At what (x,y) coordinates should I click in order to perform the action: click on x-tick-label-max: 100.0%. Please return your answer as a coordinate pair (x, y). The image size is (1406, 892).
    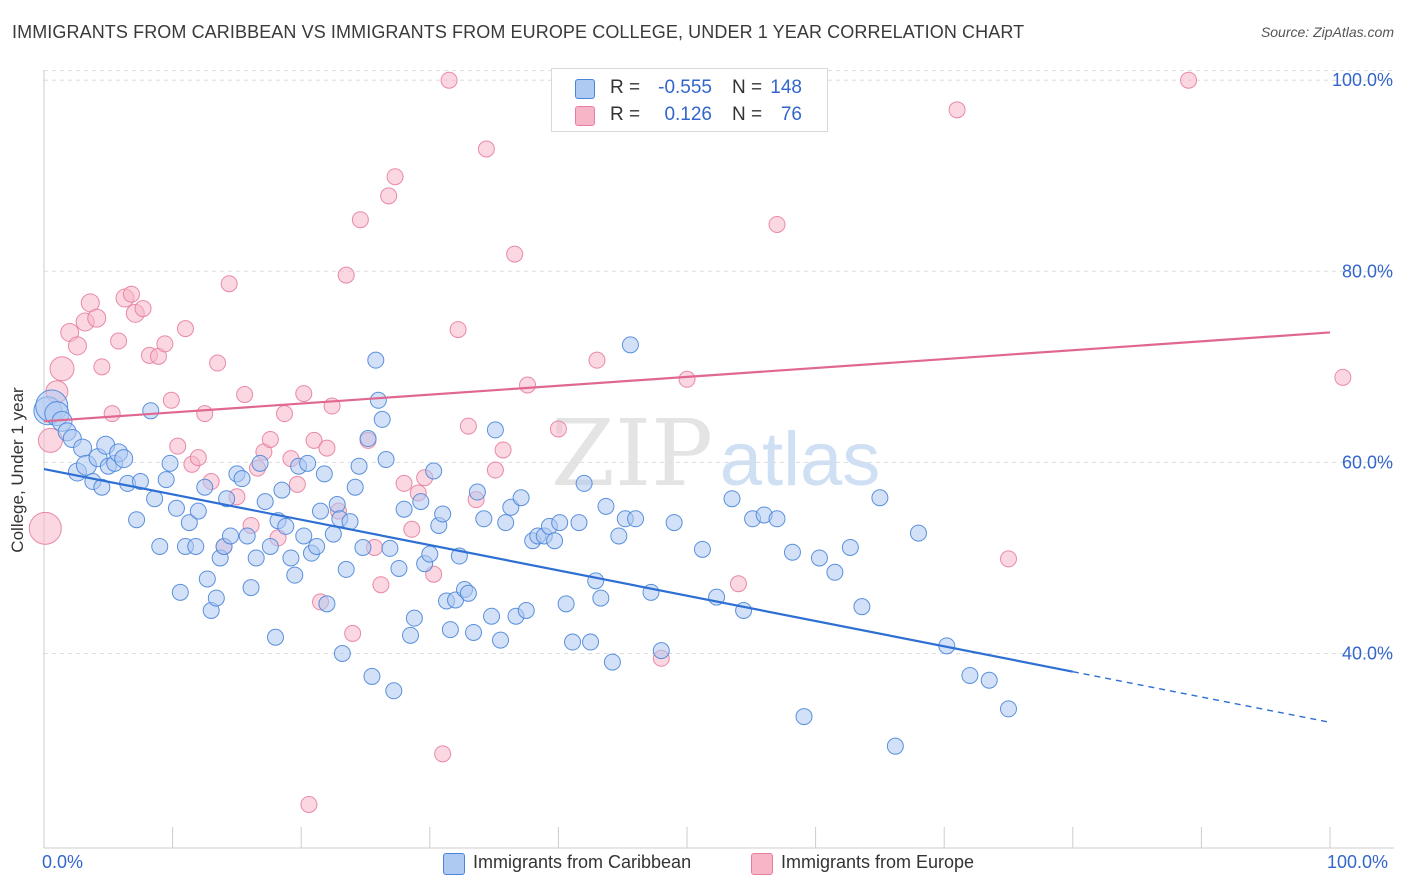
    Looking at the image, I should click on (1358, 862).